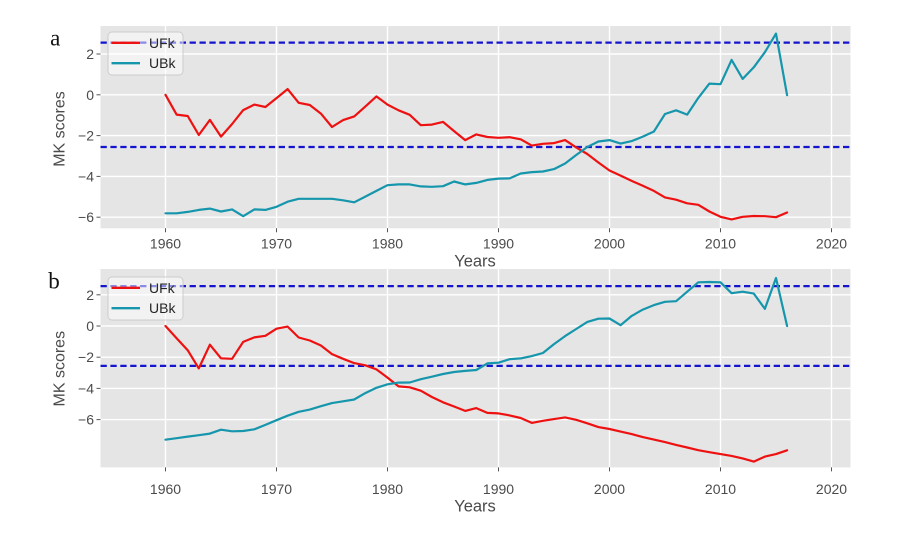 The image size is (901, 534). Describe the element at coordinates (55, 37) in the screenshot. I see `svg-text: a` at that location.